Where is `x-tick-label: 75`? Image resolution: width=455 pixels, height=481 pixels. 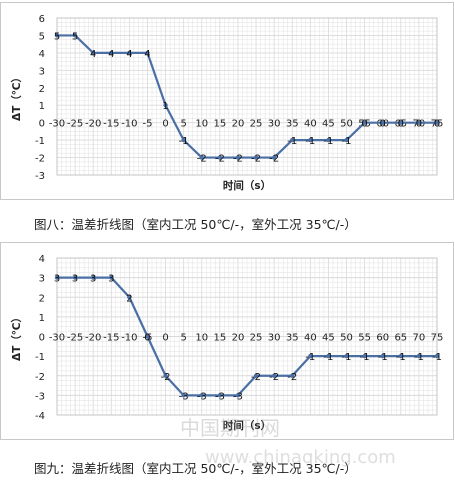 x-tick-label: 75 is located at coordinates (437, 338).